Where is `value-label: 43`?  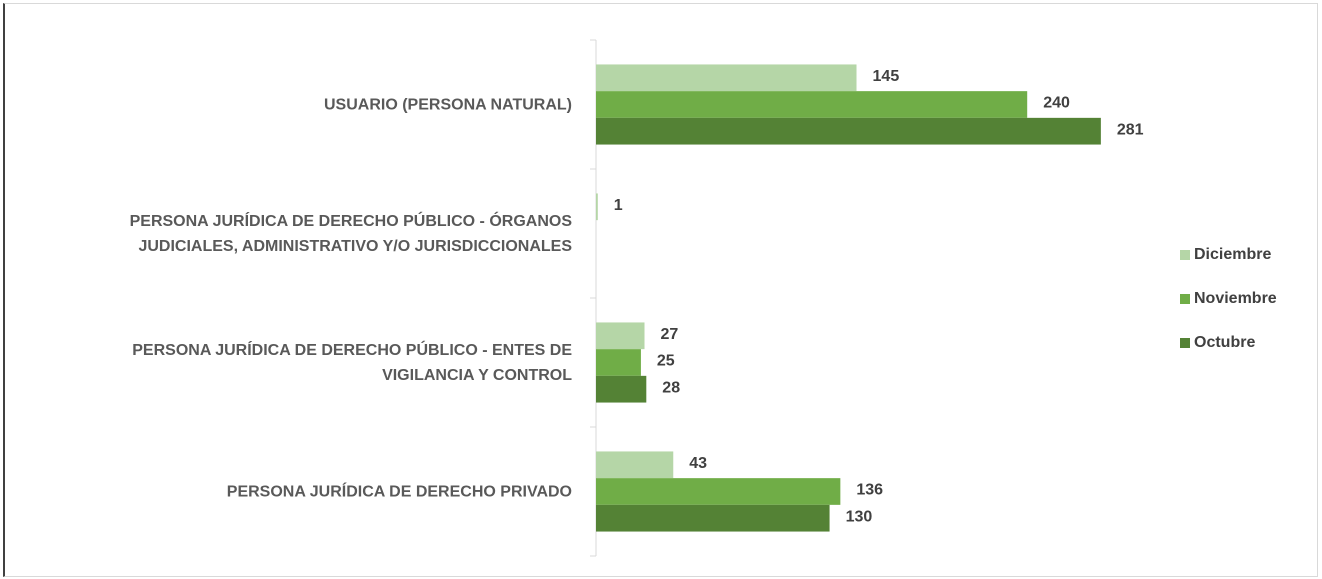
value-label: 43 is located at coordinates (698, 463).